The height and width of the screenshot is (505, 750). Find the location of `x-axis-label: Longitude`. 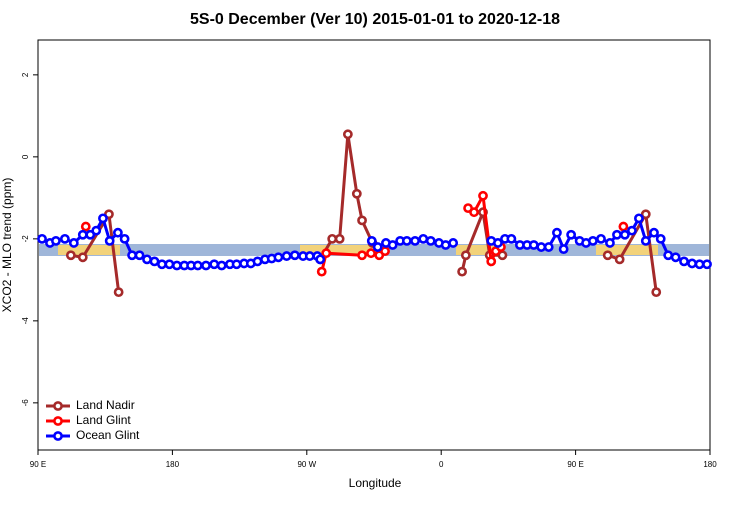

x-axis-label: Longitude is located at coordinates (375, 483).